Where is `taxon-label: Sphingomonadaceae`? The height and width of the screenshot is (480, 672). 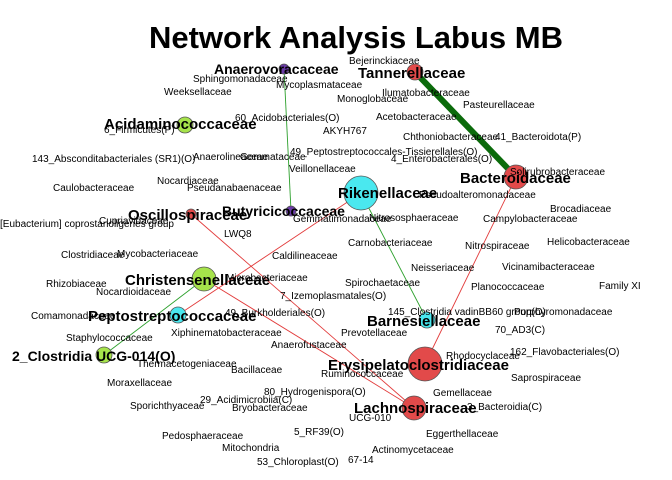
taxon-label: Sphingomonadaceae is located at coordinates (240, 79).